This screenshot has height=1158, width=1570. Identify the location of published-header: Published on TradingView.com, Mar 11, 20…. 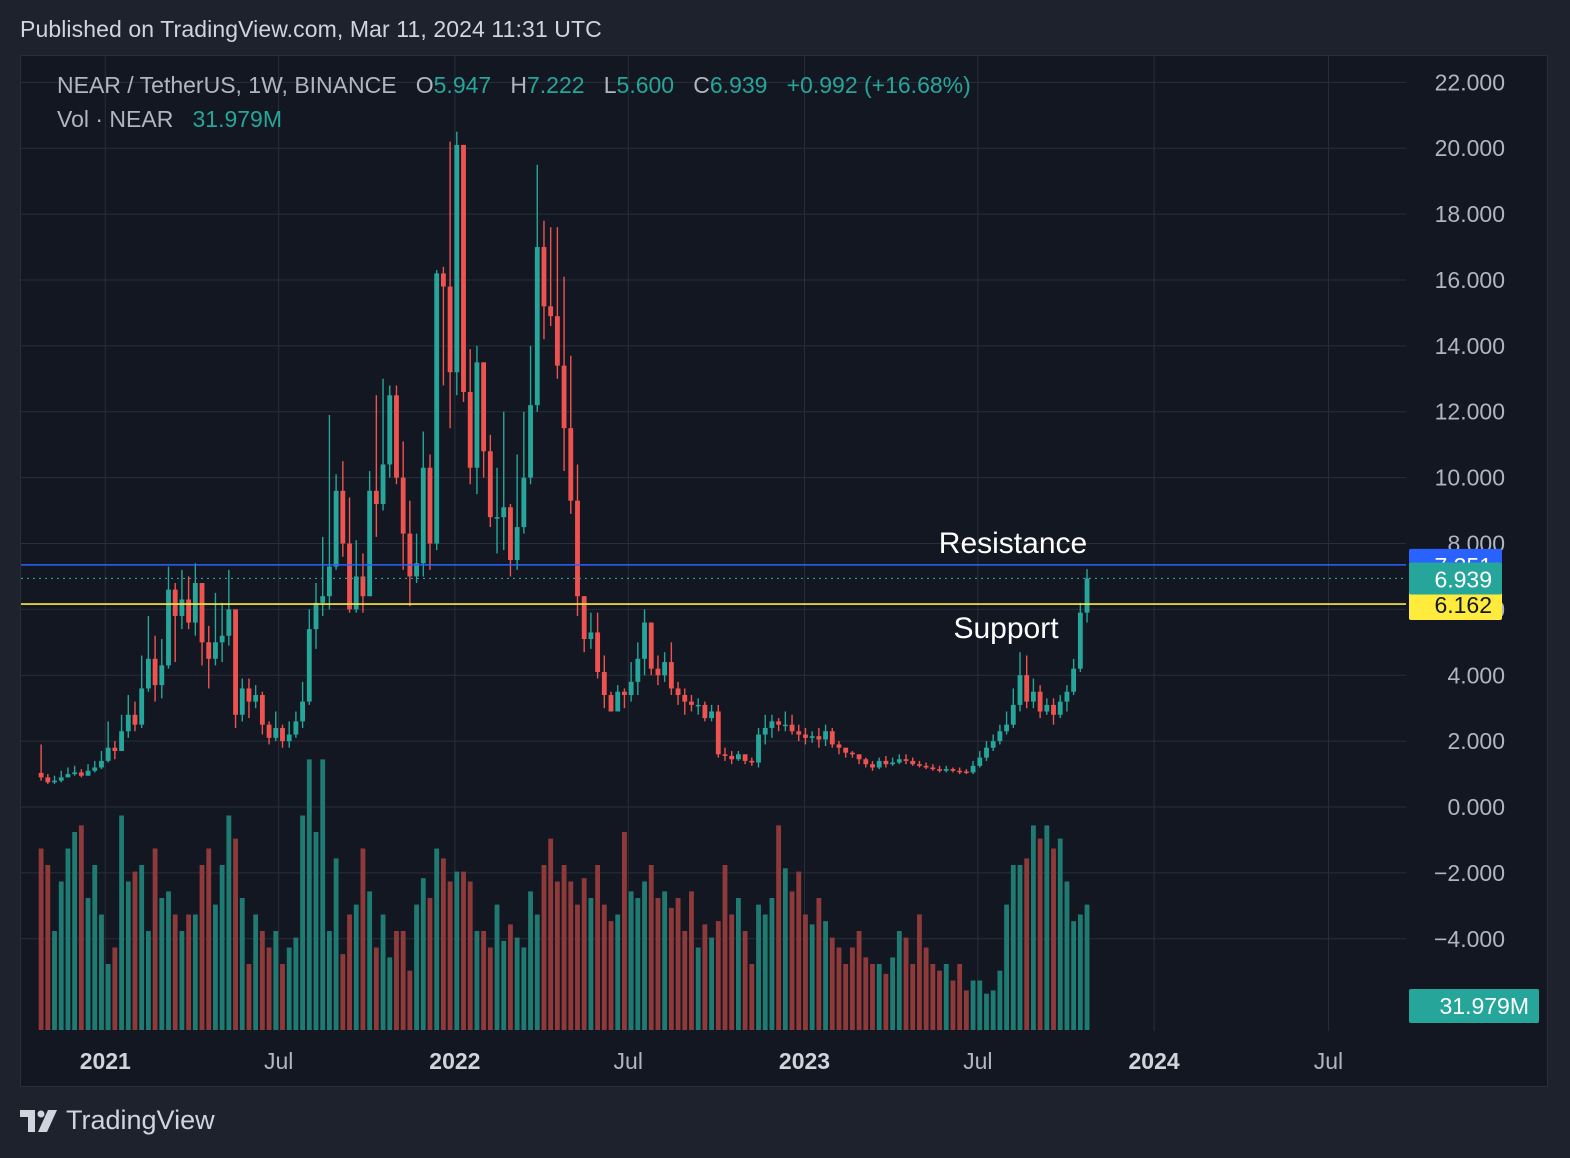
(311, 29).